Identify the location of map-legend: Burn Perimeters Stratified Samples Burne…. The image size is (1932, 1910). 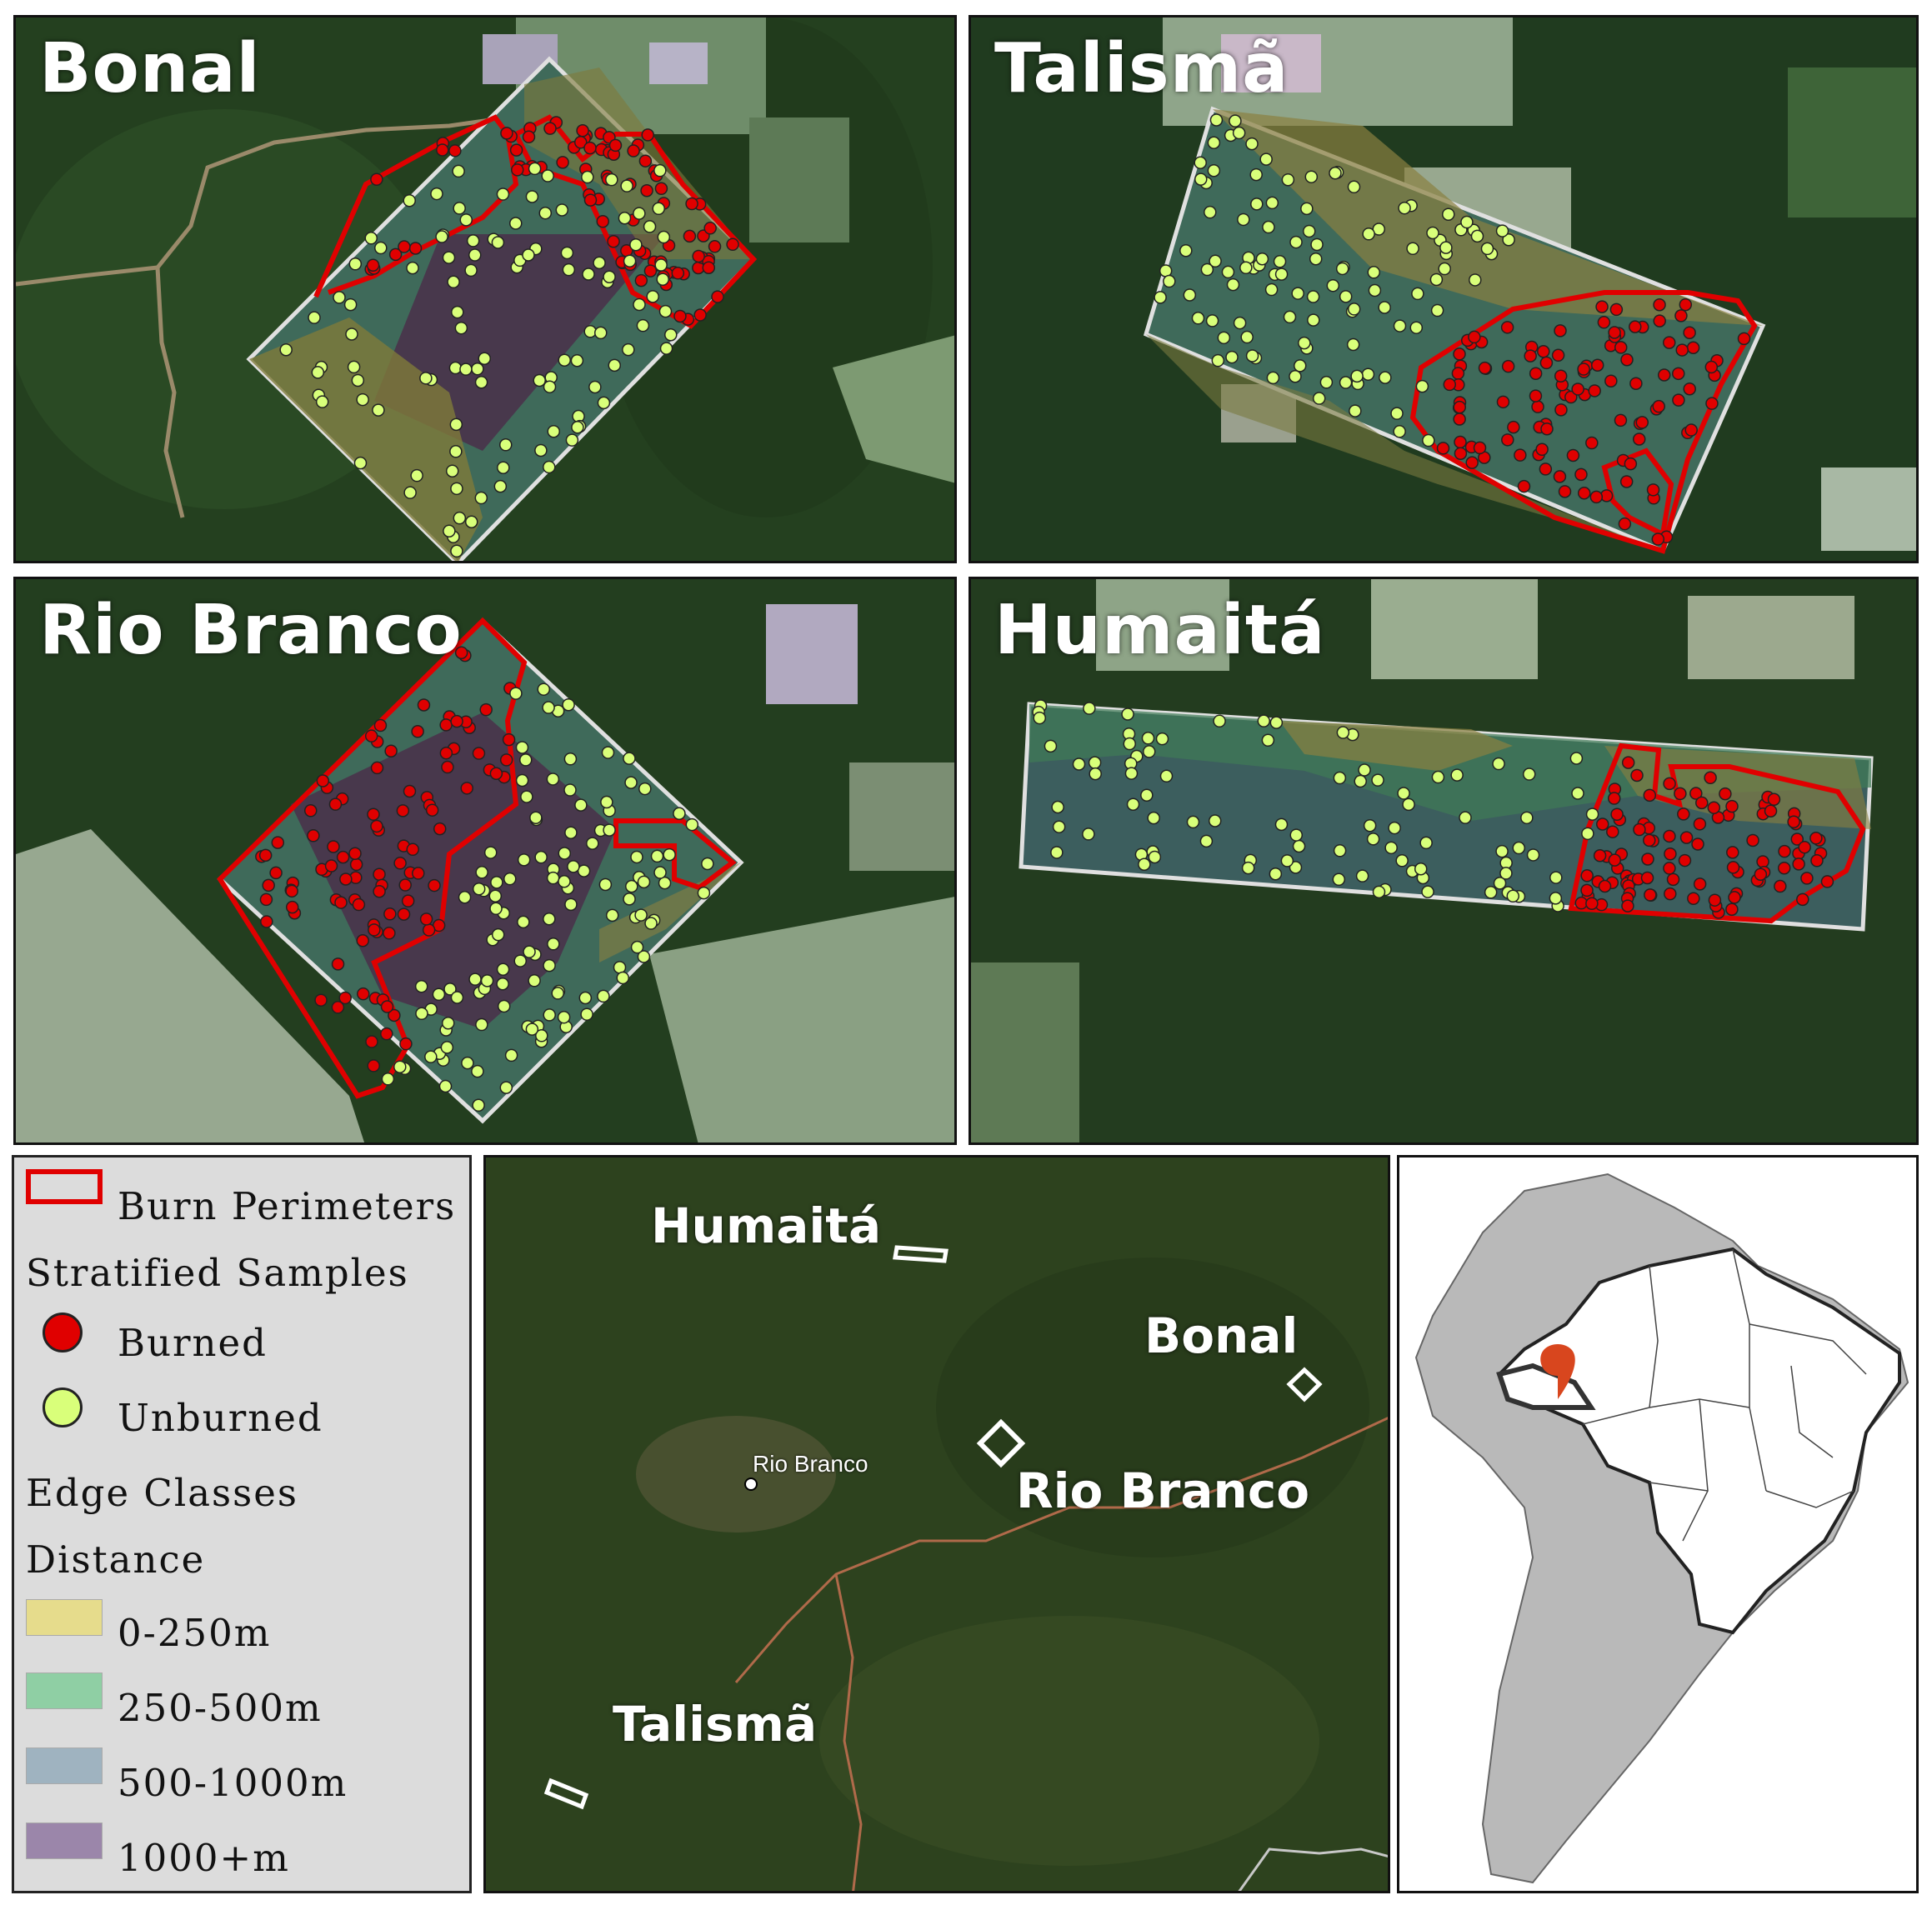
(242, 1524).